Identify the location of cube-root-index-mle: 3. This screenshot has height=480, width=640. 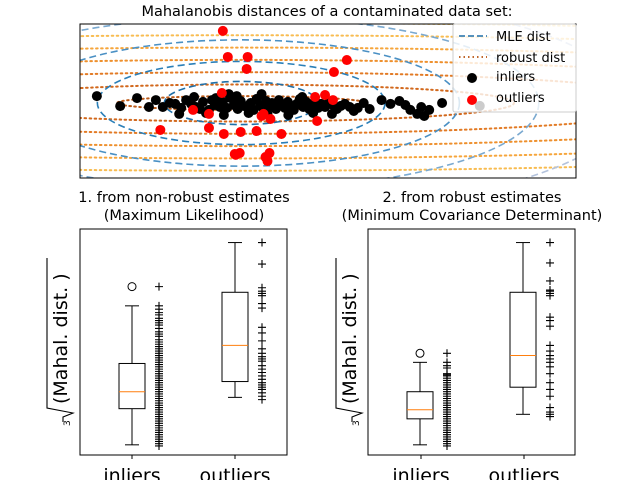
(68, 423).